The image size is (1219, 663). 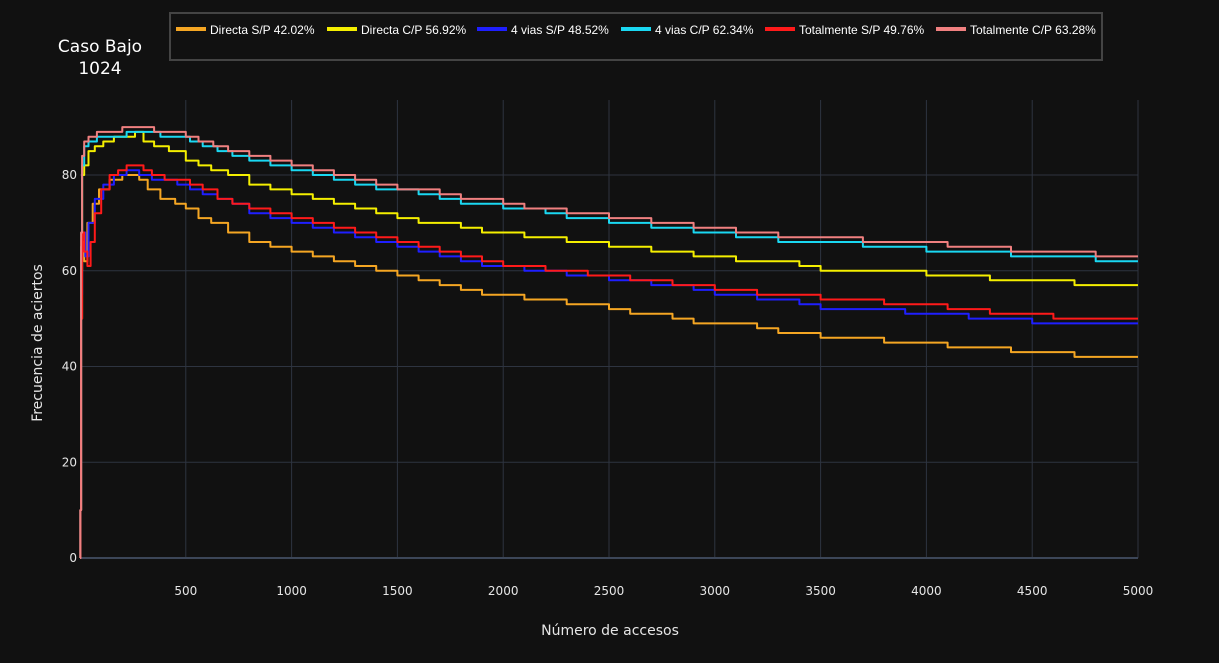 I want to click on x-axis-ticks: 500 1000 1500 2000 2500 3000 3500 4000 4500 5000, so click(x=663, y=591).